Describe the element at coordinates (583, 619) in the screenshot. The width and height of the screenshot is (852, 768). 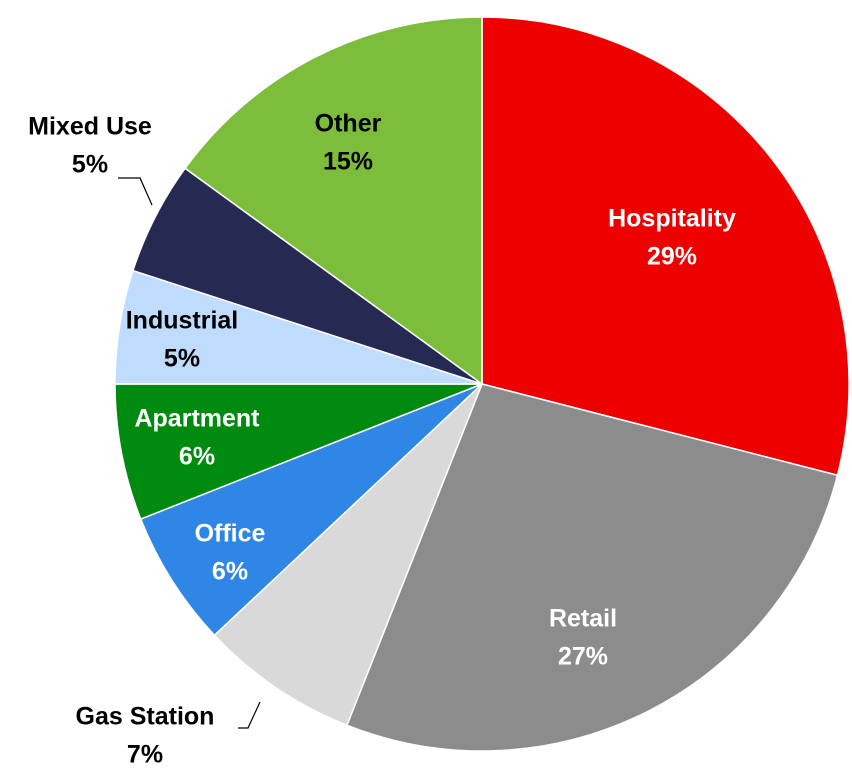
I see `slice-label: Retail` at that location.